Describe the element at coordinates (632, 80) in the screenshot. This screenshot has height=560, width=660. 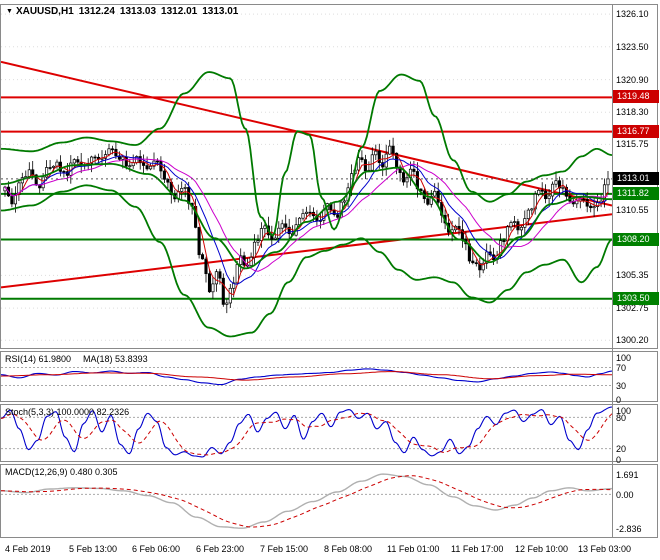
I see `price-scale-label: 1320.90` at that location.